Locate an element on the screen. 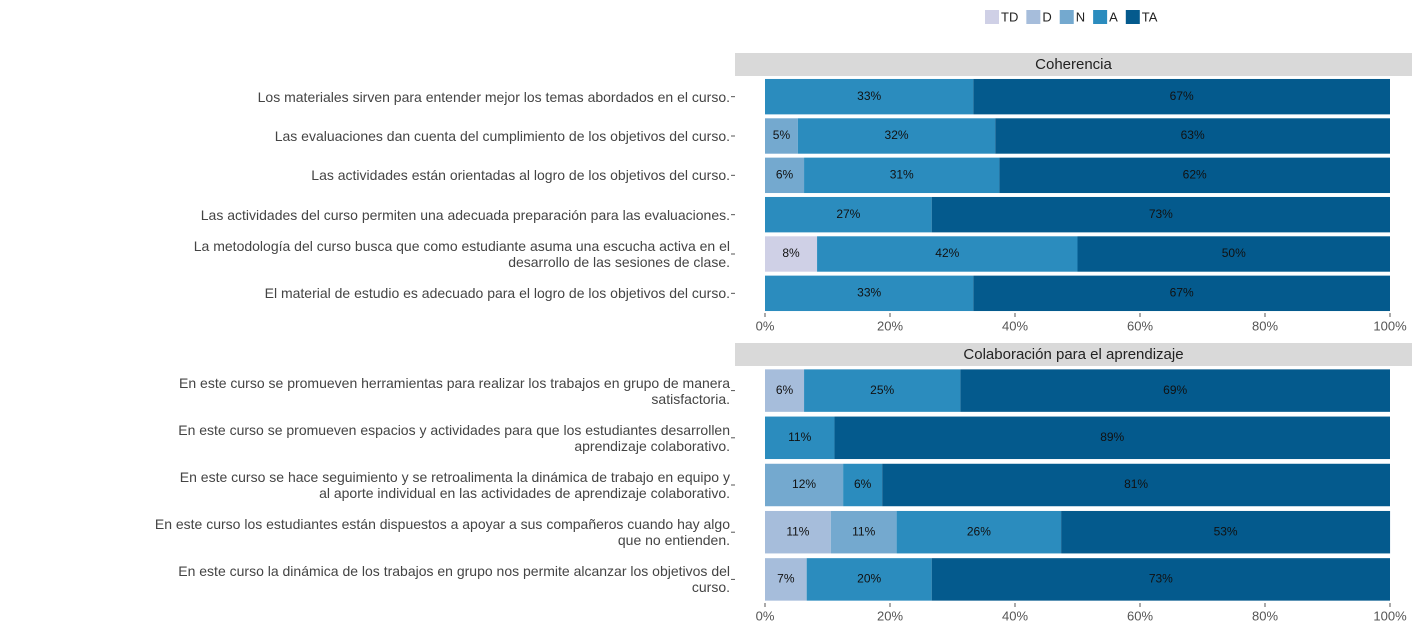 The image size is (1412, 629). bar-label: 32% is located at coordinates (897, 135).